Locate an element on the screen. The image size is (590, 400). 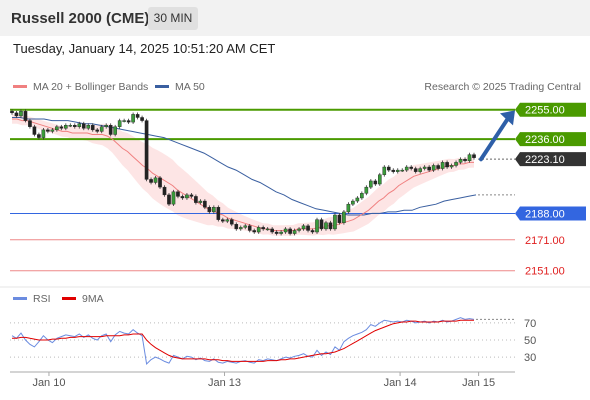
instrument-title: Russell 2000 (CME) is located at coordinates (80, 18).